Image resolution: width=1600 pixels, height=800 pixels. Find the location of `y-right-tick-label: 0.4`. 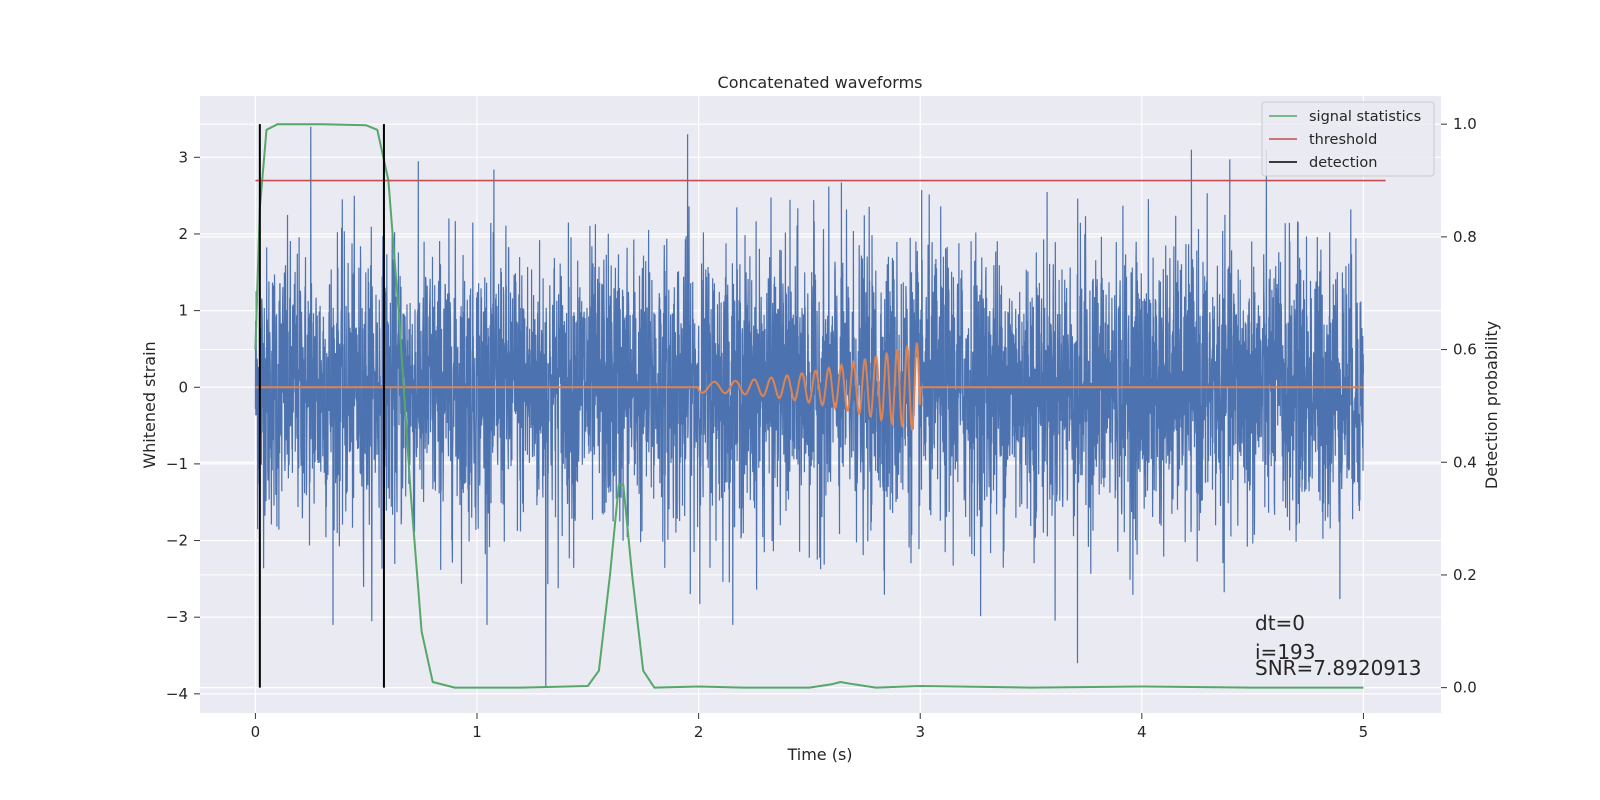

y-right-tick-label: 0.4 is located at coordinates (1465, 462).